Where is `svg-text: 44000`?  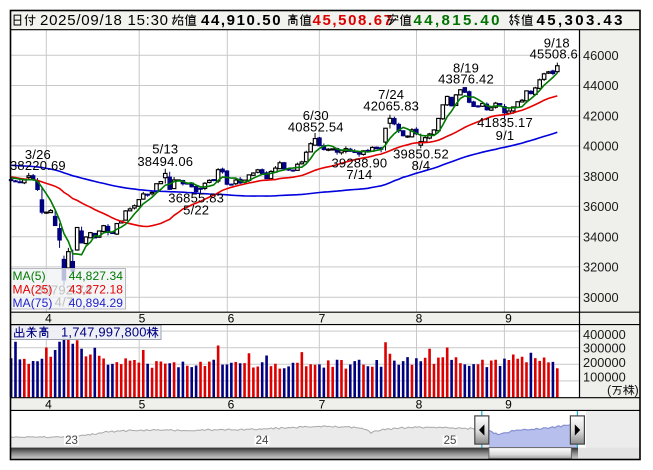
svg-text: 44000 is located at coordinates (601, 85).